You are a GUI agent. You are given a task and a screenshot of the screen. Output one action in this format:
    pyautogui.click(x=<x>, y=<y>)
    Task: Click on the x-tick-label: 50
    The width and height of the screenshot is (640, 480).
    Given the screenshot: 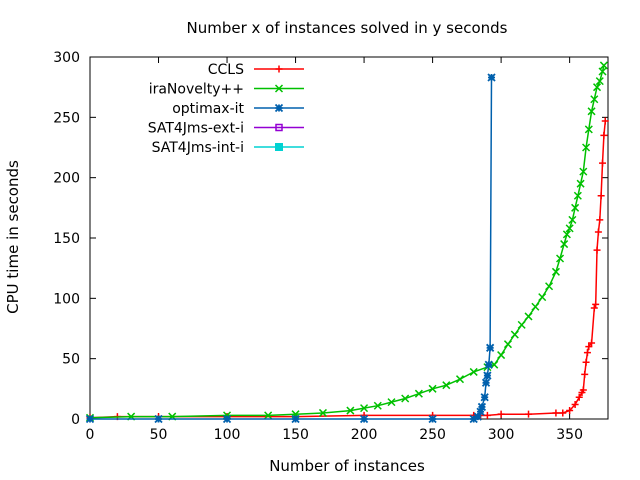 What is the action you would take?
    pyautogui.click(x=159, y=435)
    